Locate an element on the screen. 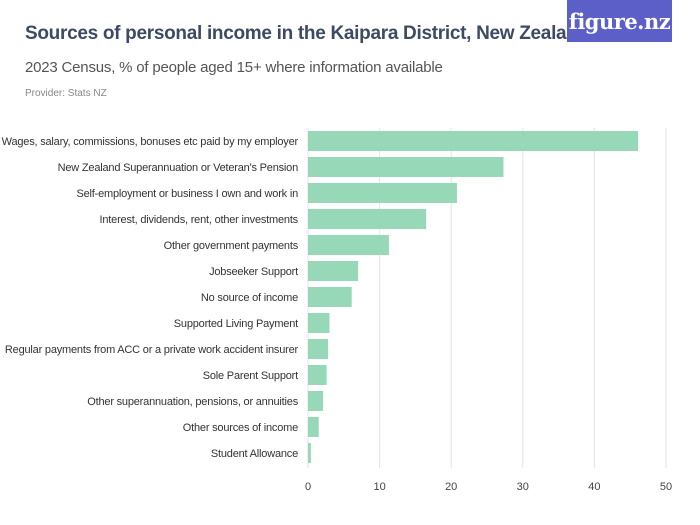 This screenshot has height=525, width=700. category-label: Other sources of income is located at coordinates (240, 428).